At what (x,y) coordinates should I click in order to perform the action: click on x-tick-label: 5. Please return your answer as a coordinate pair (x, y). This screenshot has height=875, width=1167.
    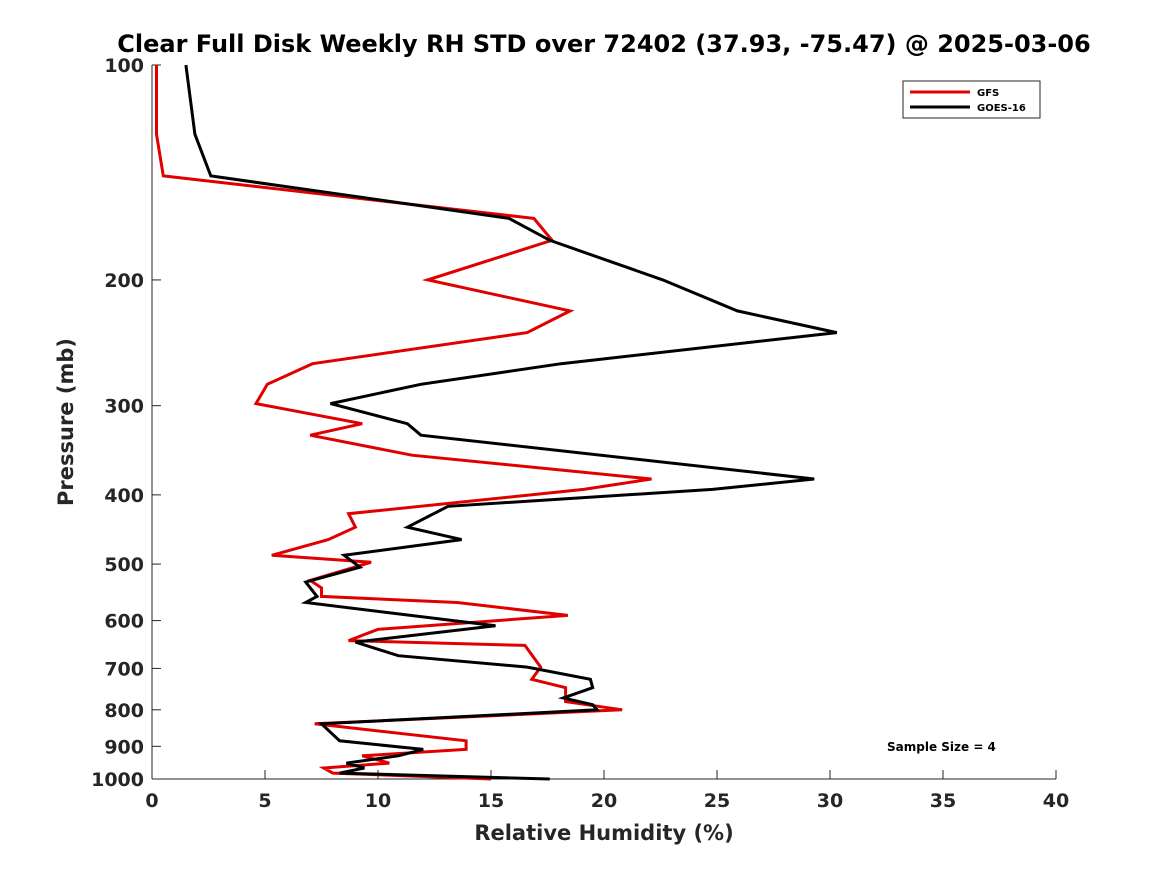
    Looking at the image, I should click on (264, 801).